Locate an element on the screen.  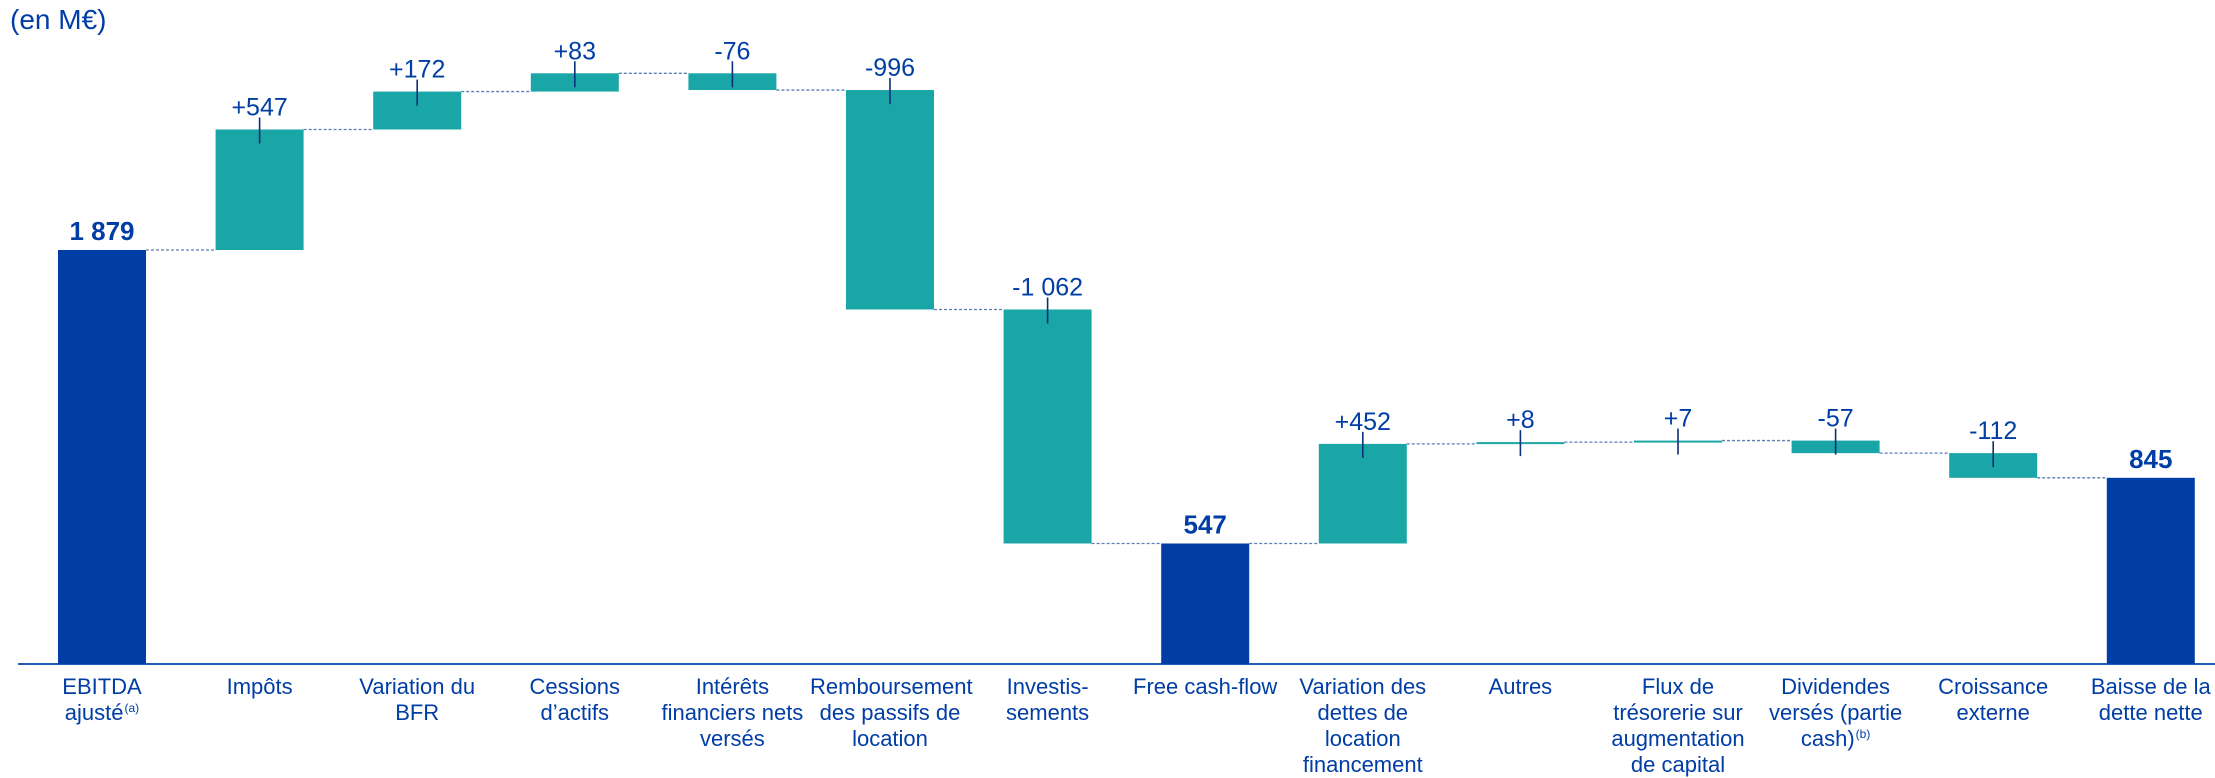
data-label: +547 is located at coordinates (259, 107).